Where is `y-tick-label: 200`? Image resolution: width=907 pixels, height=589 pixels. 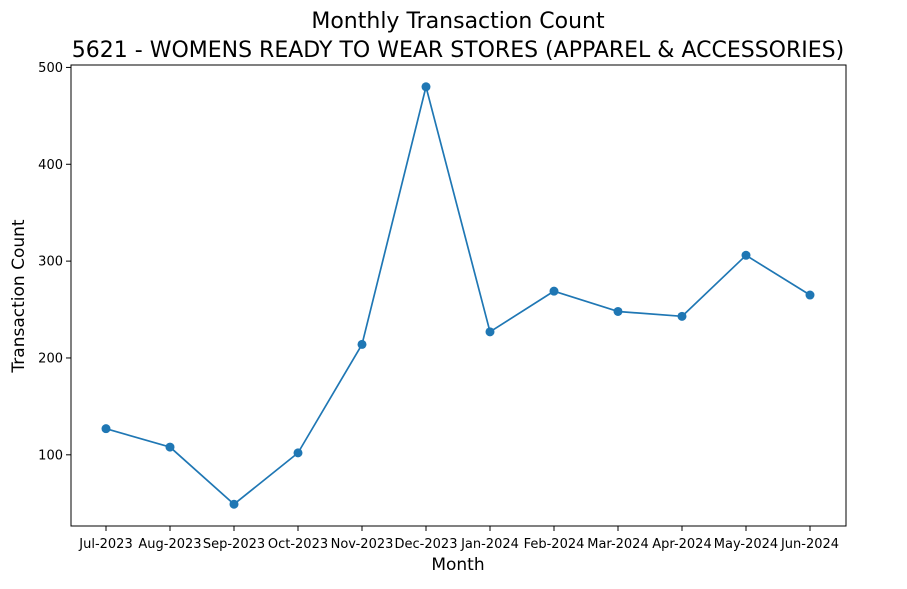 y-tick-label: 200 is located at coordinates (50, 358).